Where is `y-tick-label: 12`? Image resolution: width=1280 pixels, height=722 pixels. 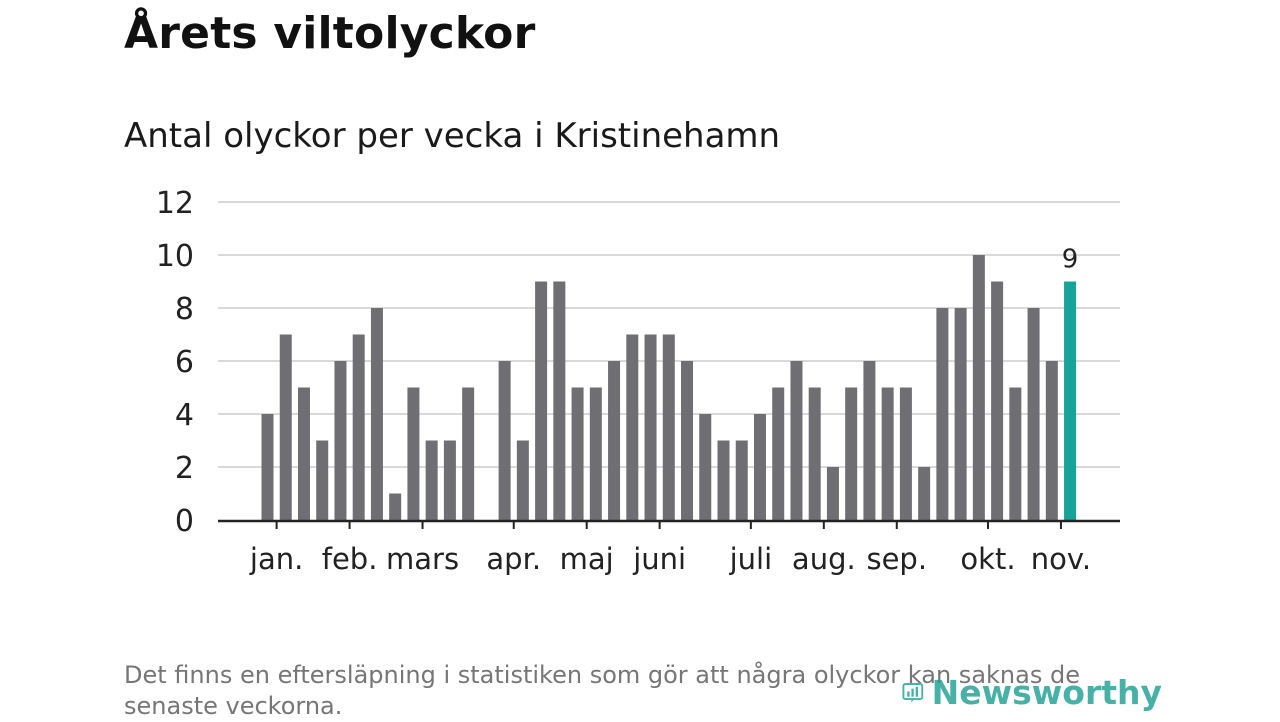
y-tick-label: 12 is located at coordinates (175, 203).